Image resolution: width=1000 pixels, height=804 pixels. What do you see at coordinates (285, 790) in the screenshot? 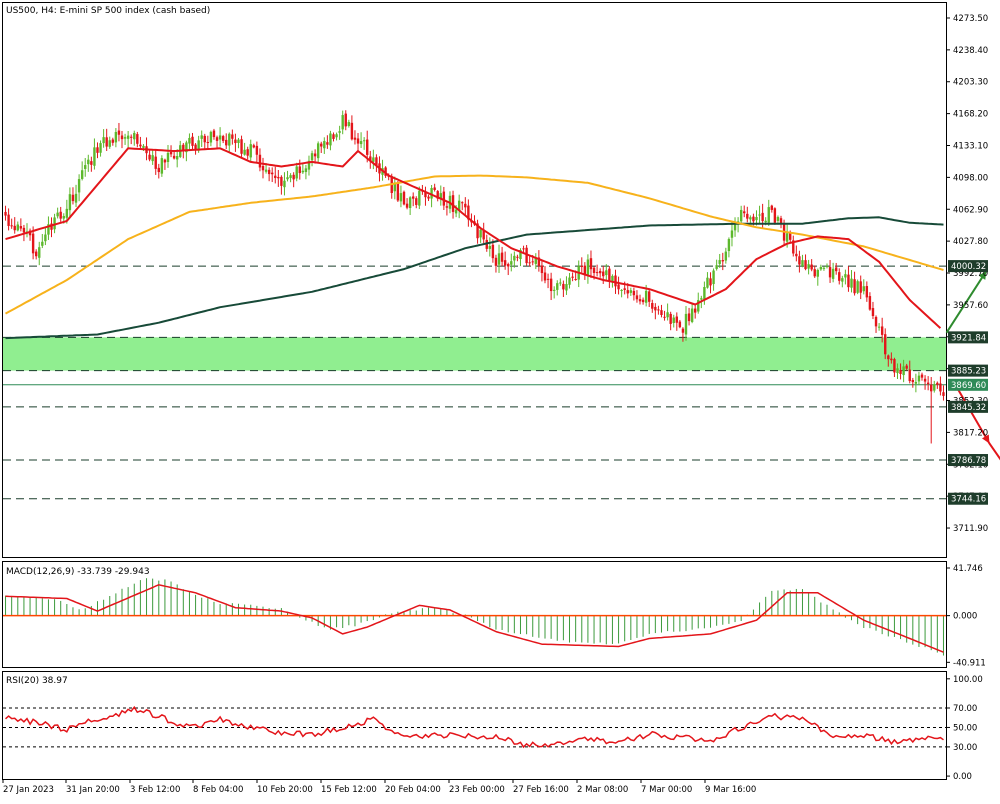
I see `time-tick-label: 10 Feb 20:00` at bounding box center [285, 790].